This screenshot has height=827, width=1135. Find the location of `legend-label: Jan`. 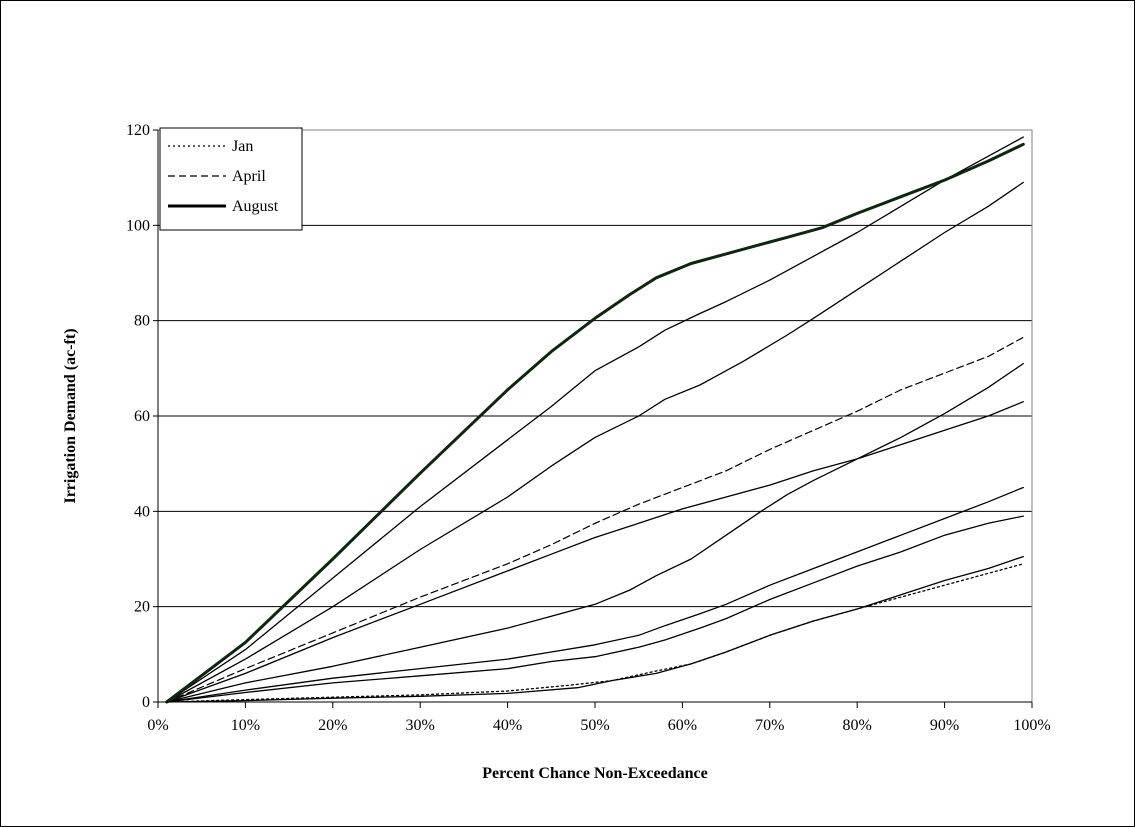

legend-label: Jan is located at coordinates (242, 146).